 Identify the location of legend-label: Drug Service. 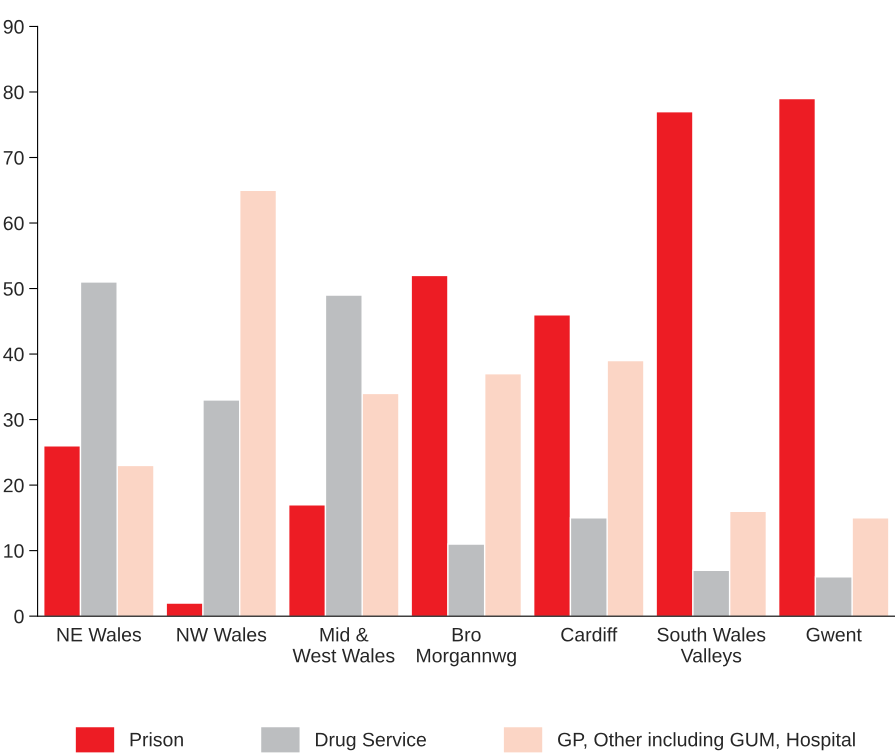
(371, 741).